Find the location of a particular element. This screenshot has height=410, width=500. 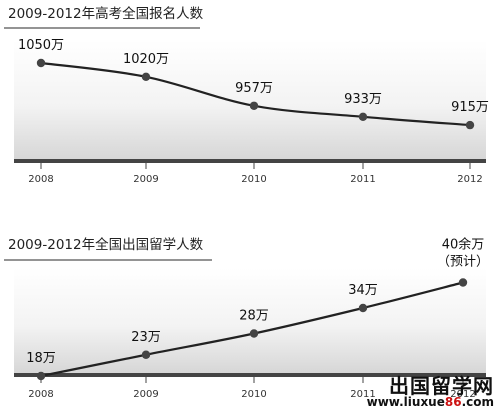

data-label: 28万 is located at coordinates (254, 316).